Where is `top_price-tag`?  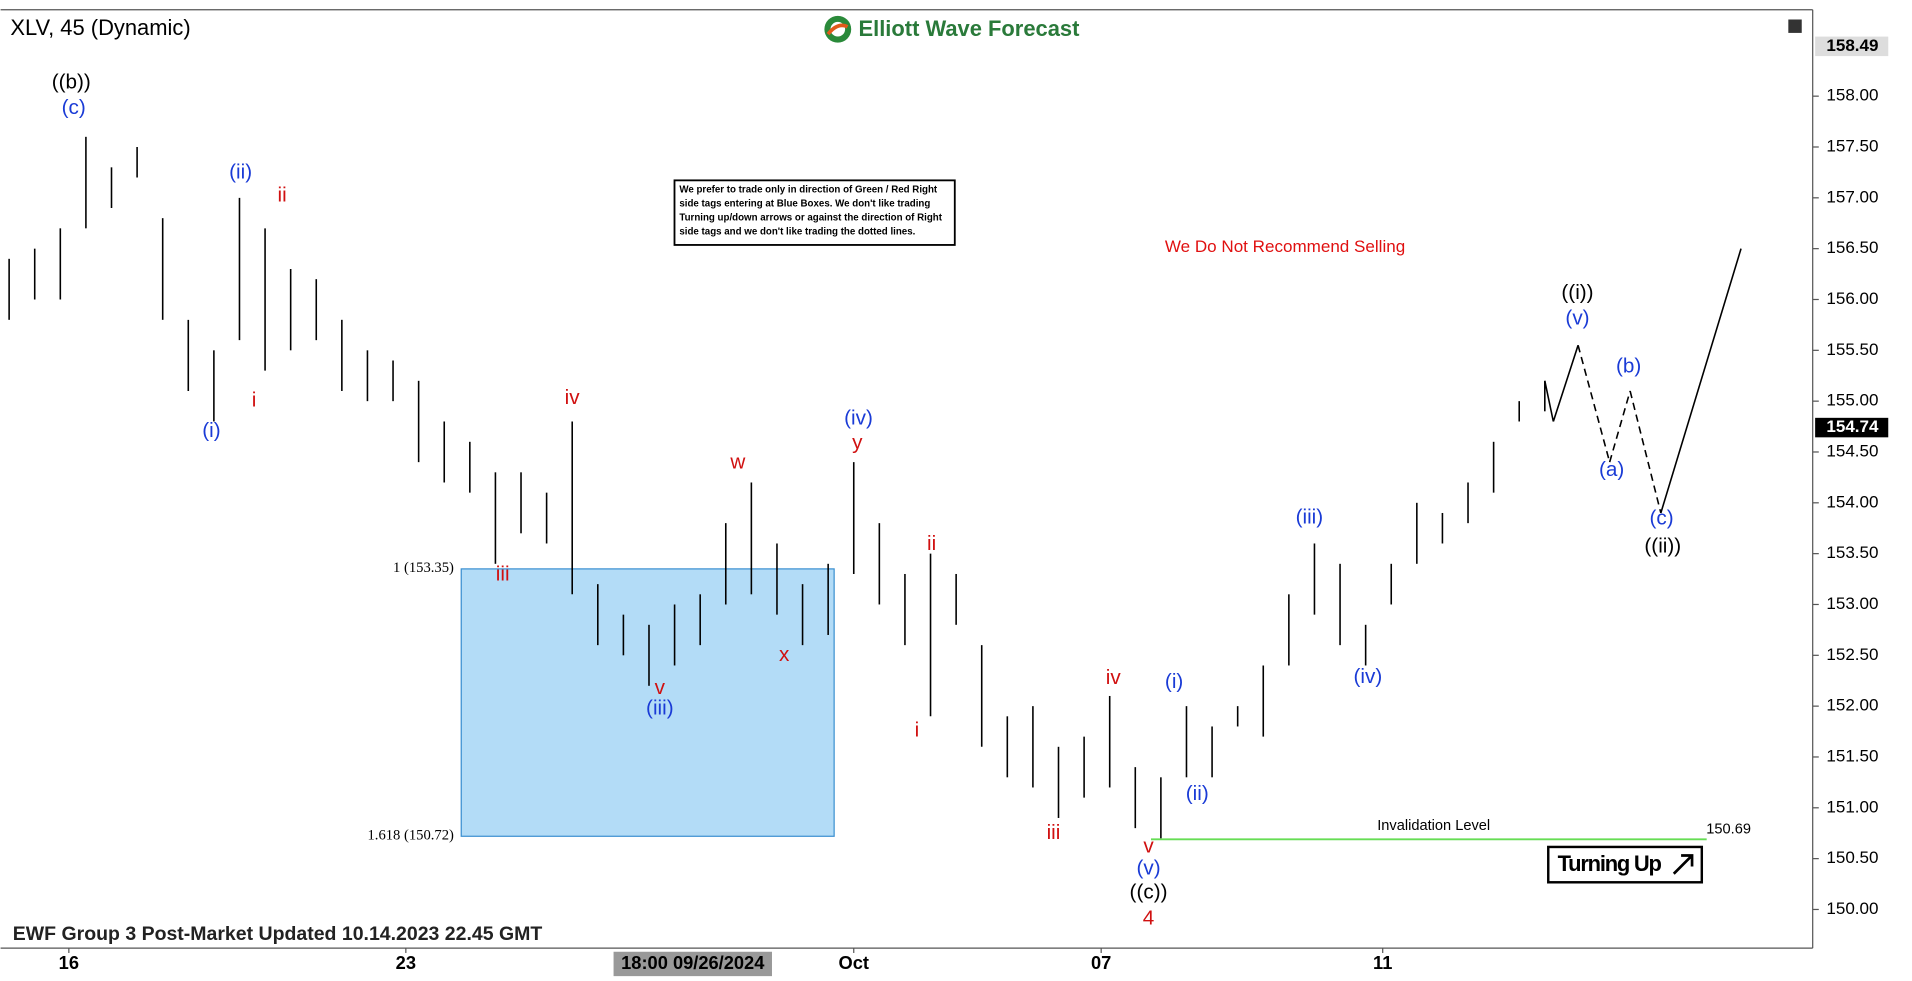 top_price-tag is located at coordinates (1852, 46).